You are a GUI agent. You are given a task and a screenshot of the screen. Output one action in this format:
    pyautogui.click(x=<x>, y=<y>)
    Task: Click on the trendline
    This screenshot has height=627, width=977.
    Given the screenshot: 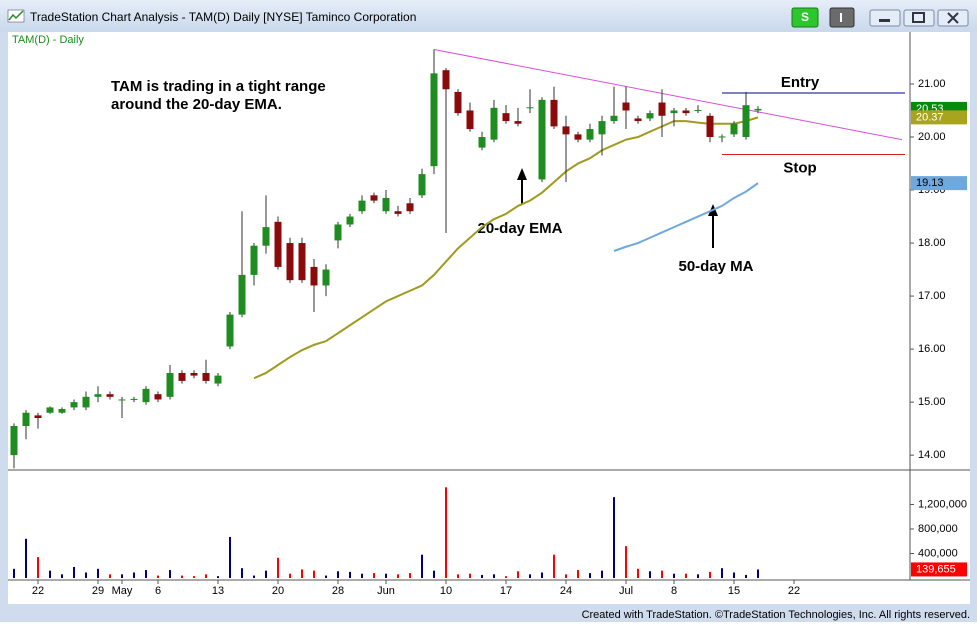 What is the action you would take?
    pyautogui.click(x=668, y=95)
    